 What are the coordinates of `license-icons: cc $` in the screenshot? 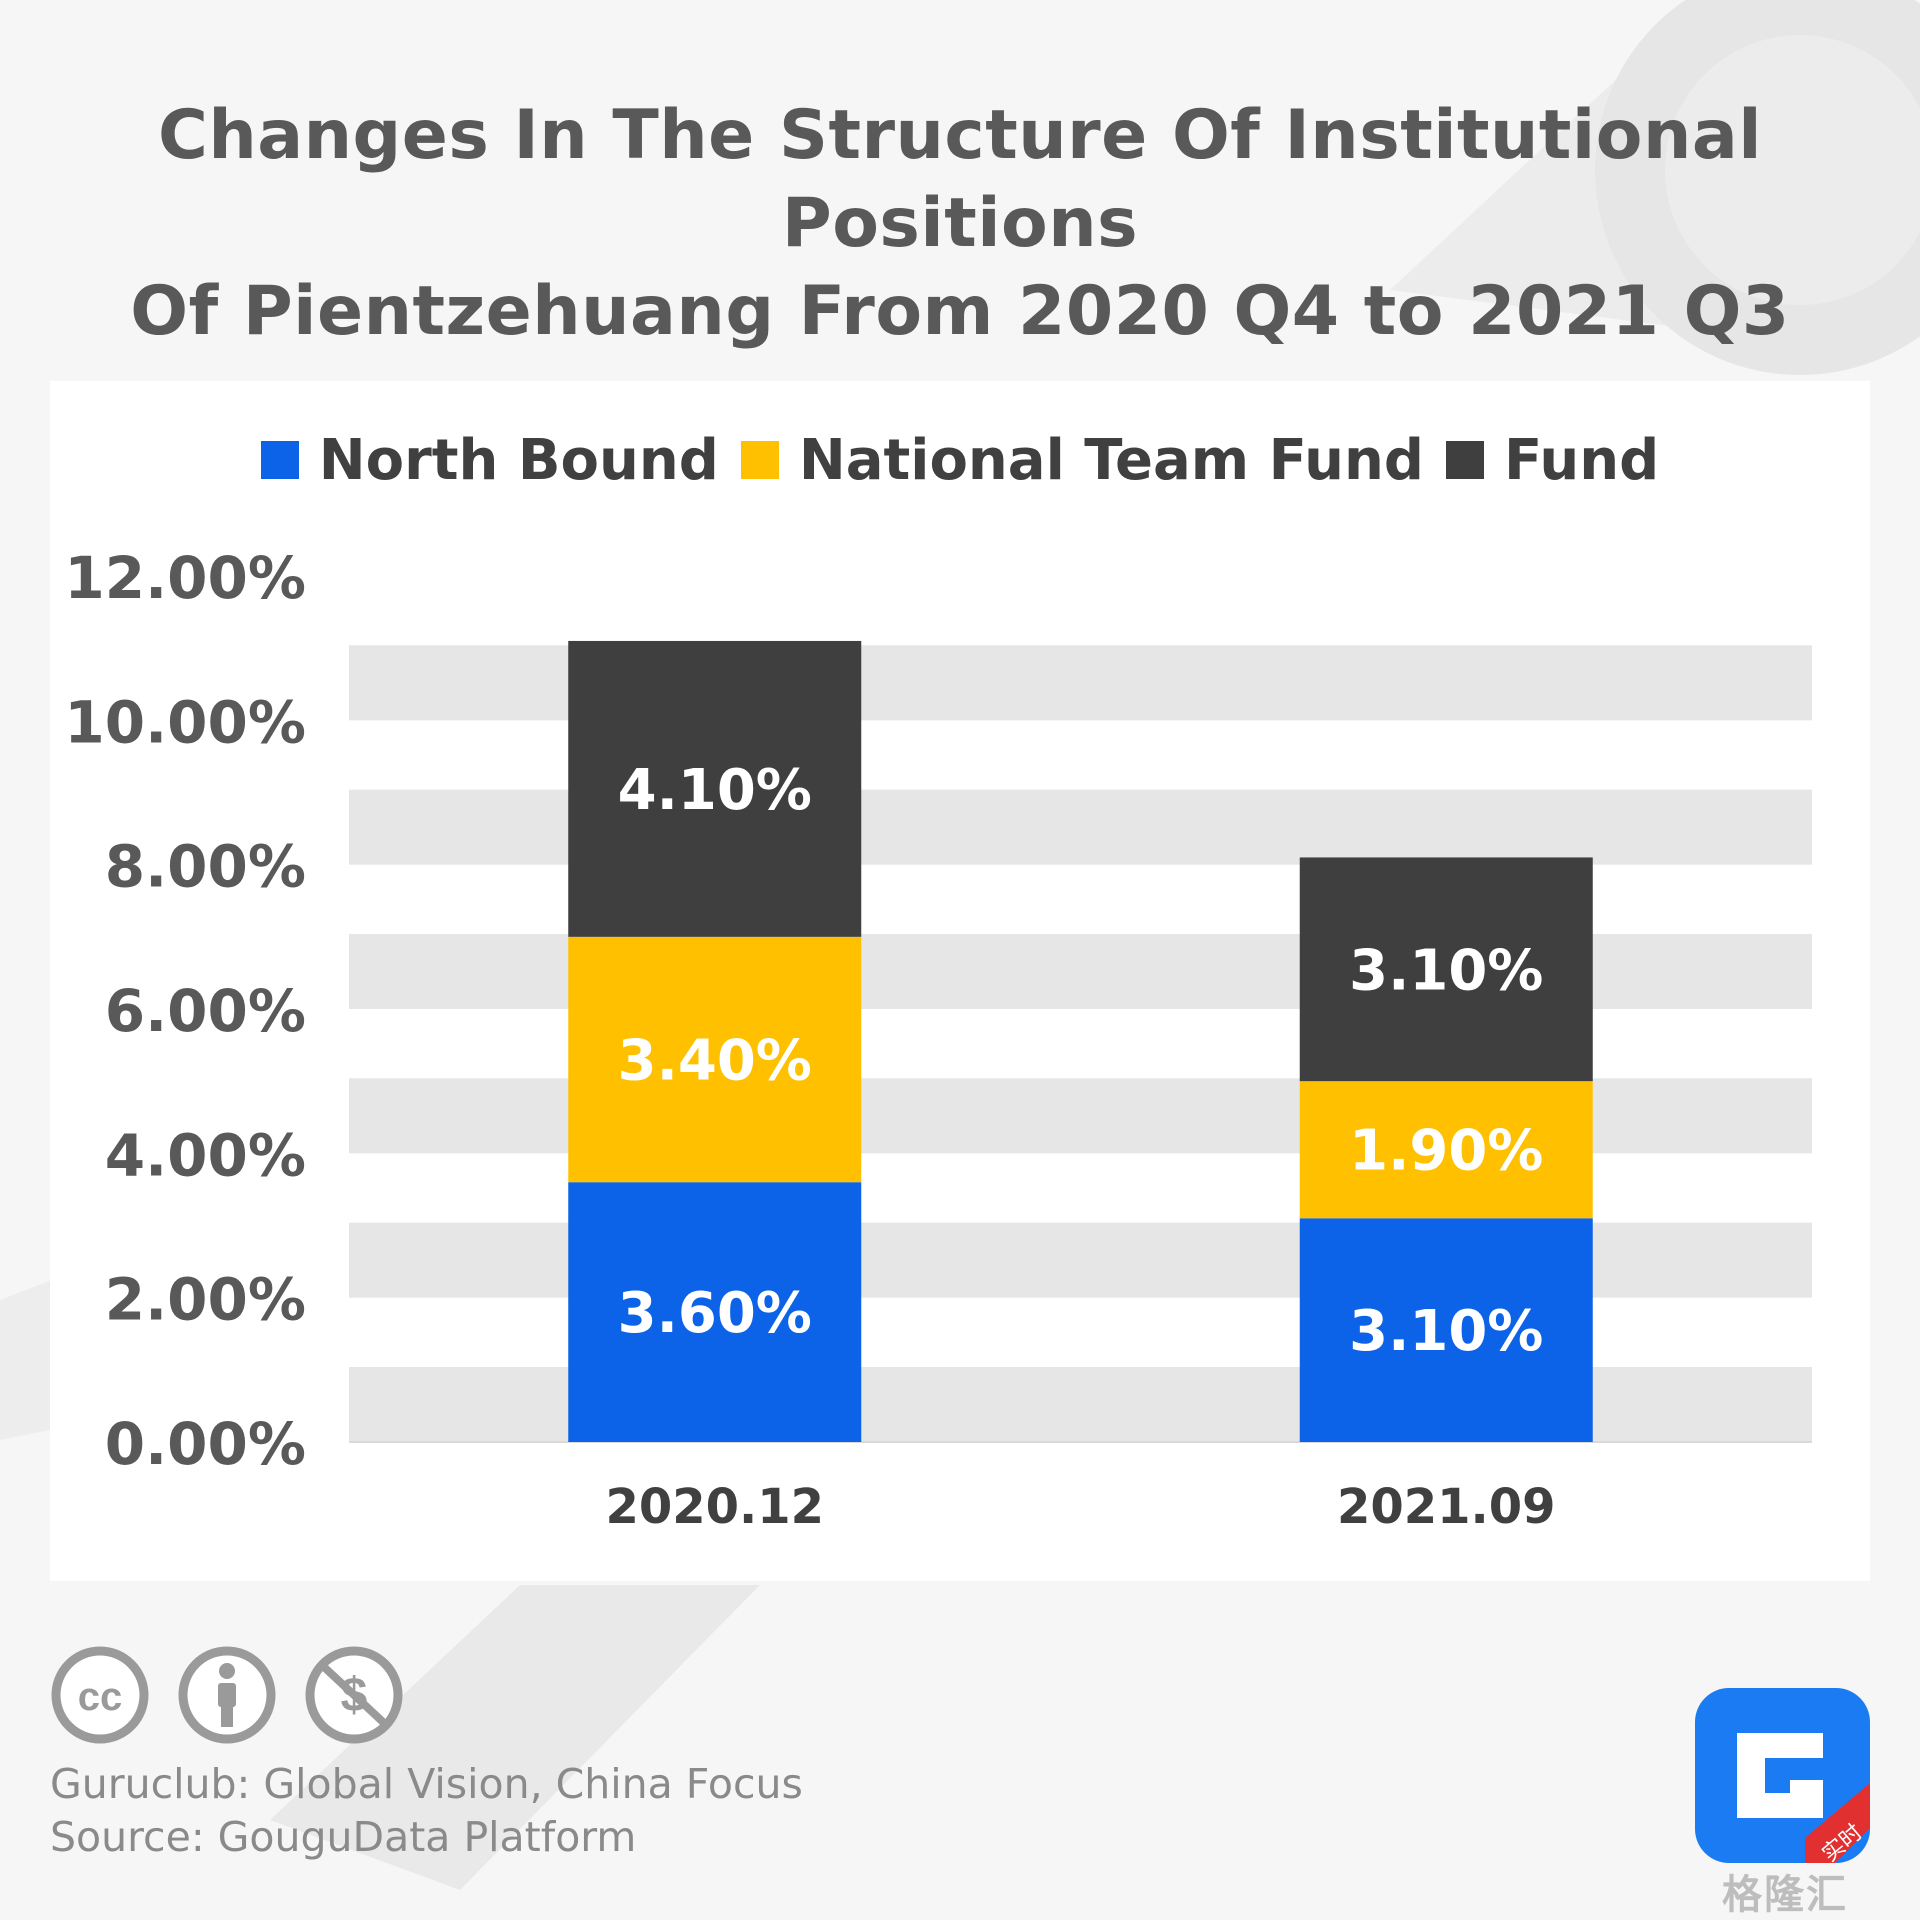 It's located at (227, 1695).